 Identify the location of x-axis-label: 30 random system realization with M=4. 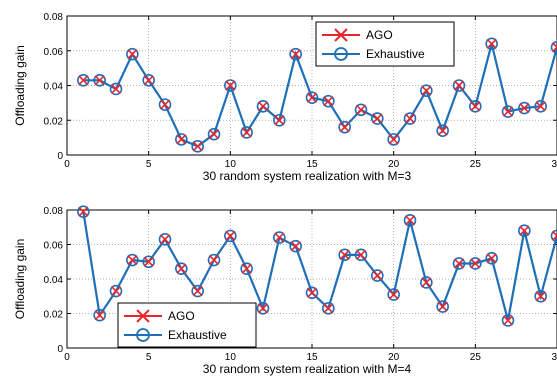
(307, 369).